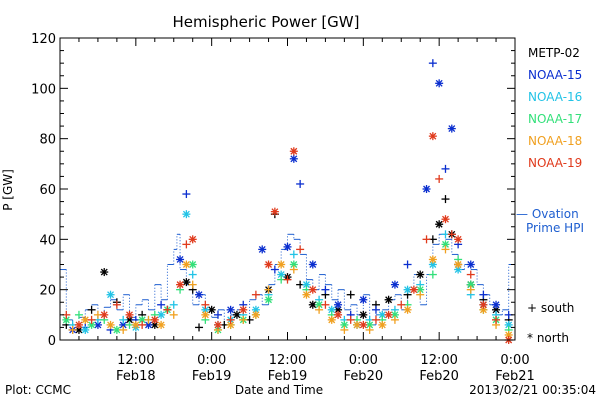 This screenshot has height=400, width=600. What do you see at coordinates (266, 22) in the screenshot?
I see `chart-title: Hemispheric Power [GW]` at bounding box center [266, 22].